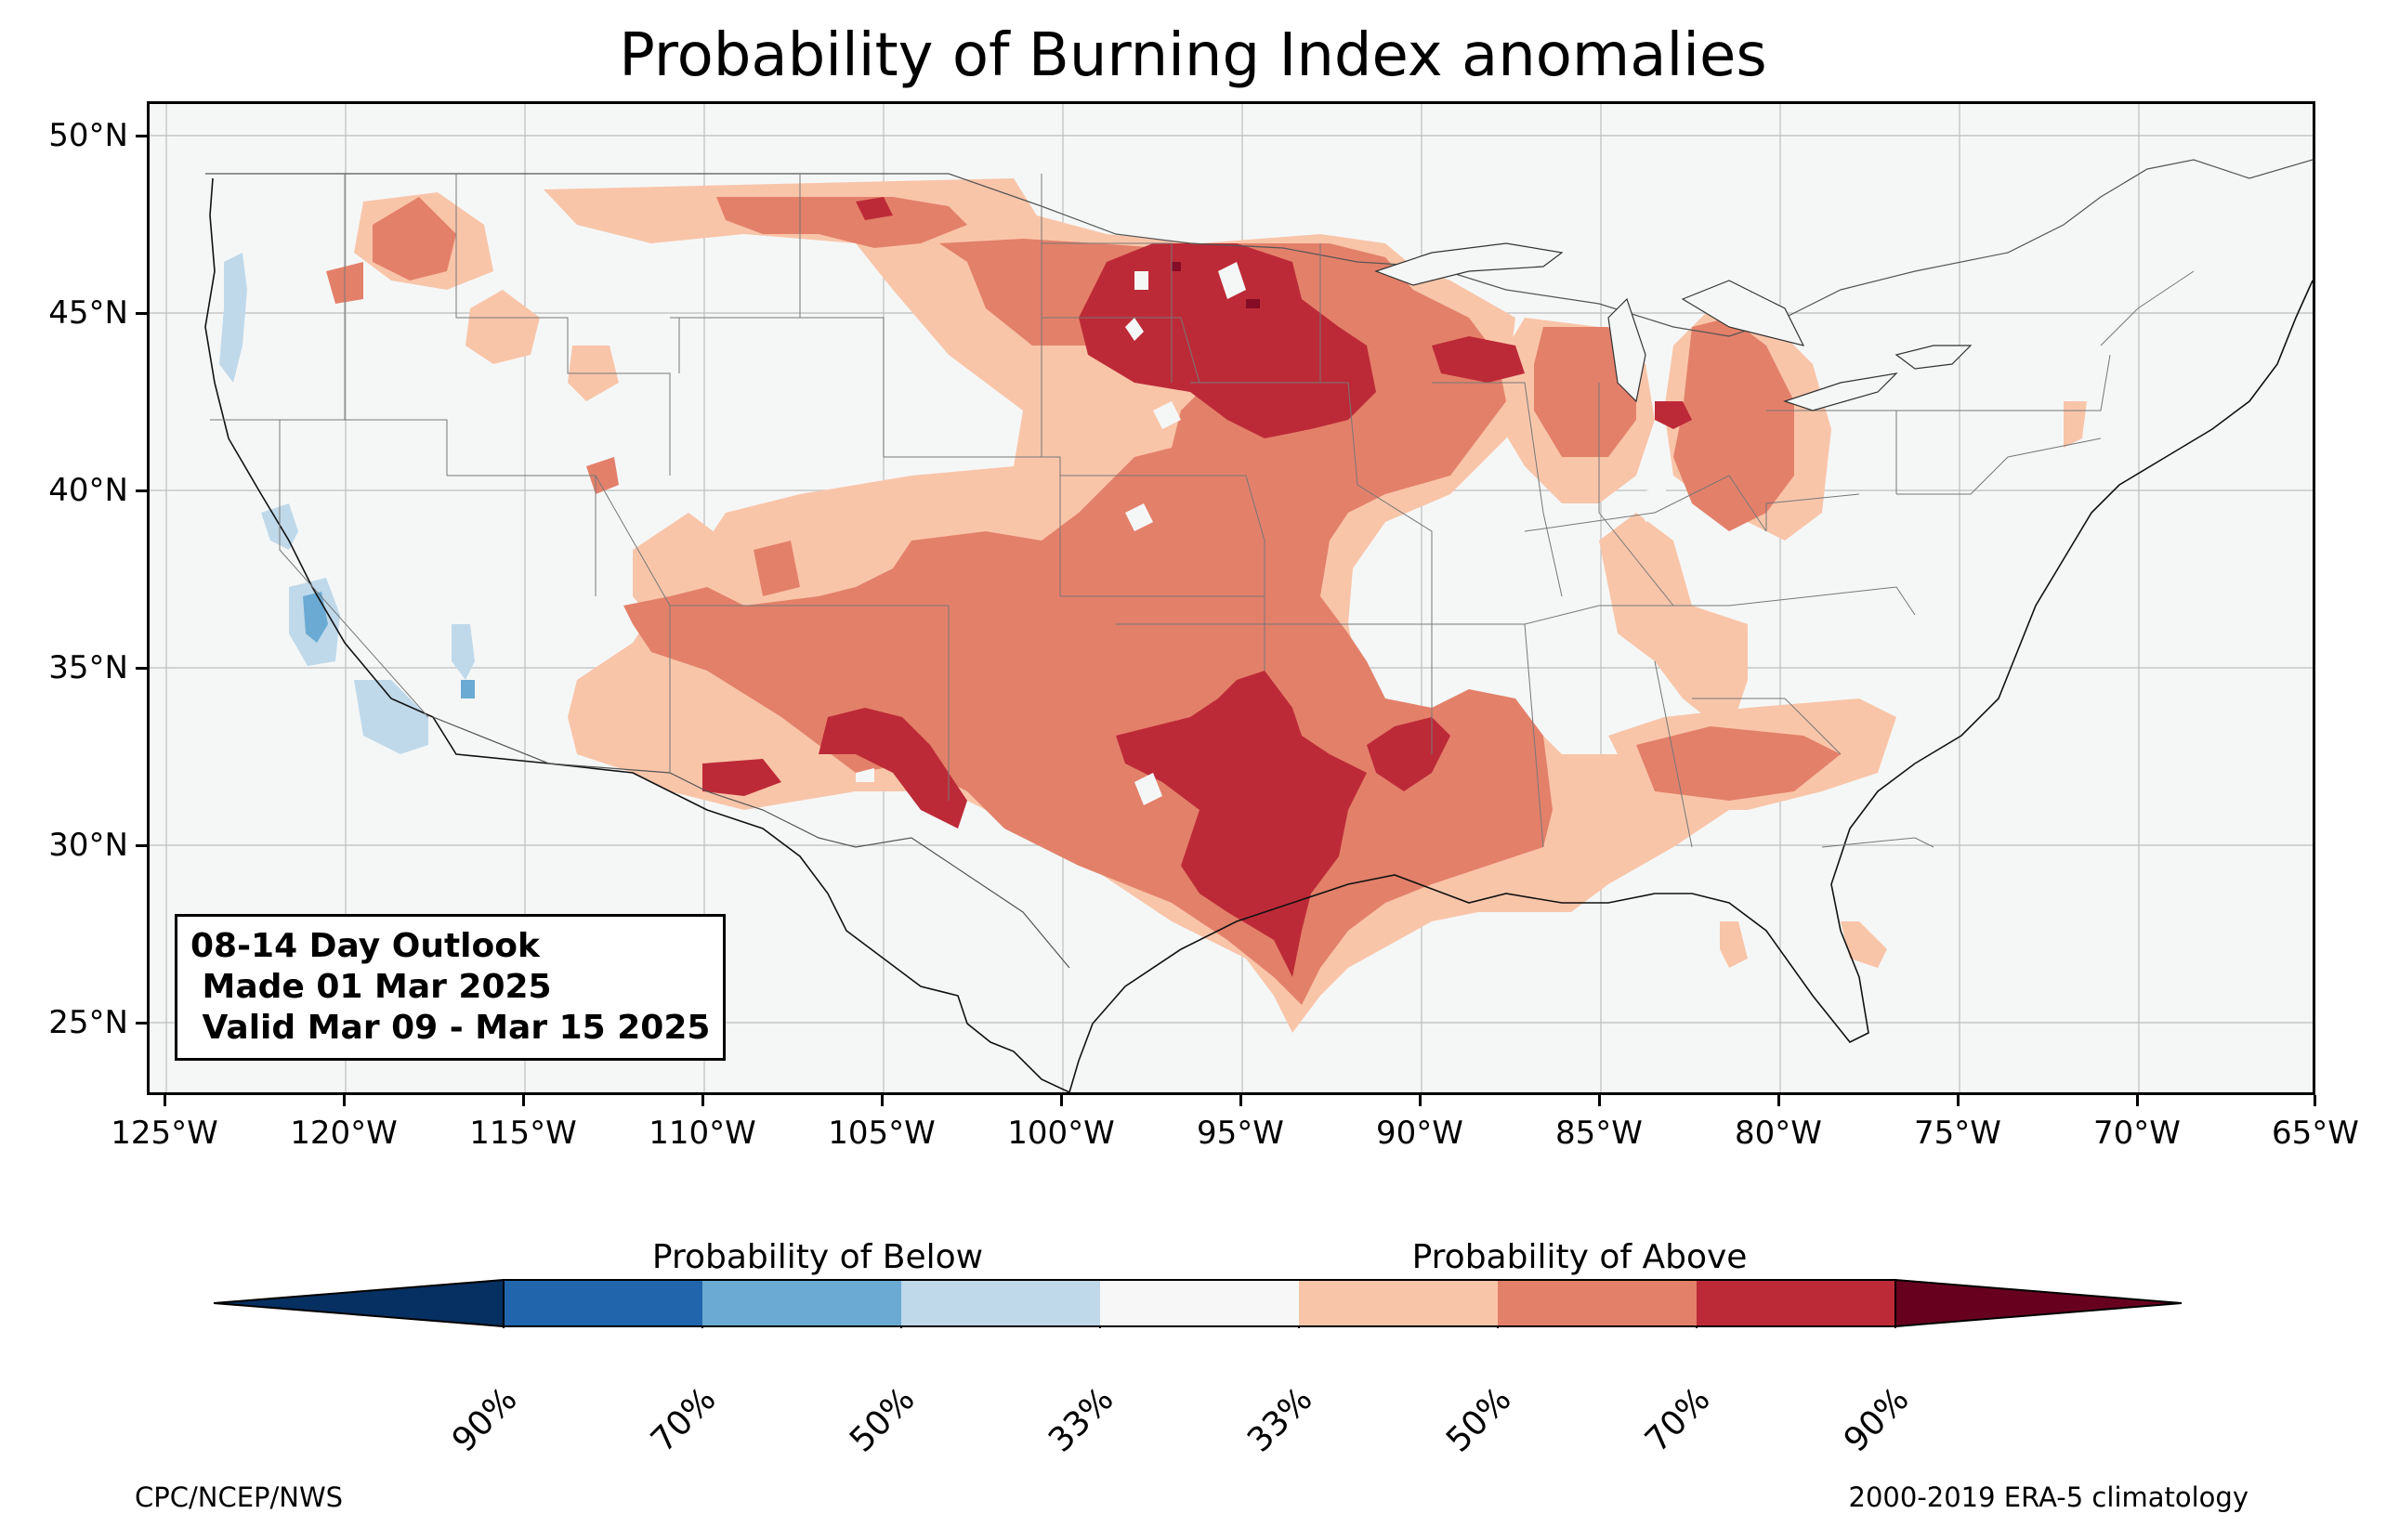 The height and width of the screenshot is (1540, 2386). I want to click on lon-label-95: 95°W, so click(1240, 1133).